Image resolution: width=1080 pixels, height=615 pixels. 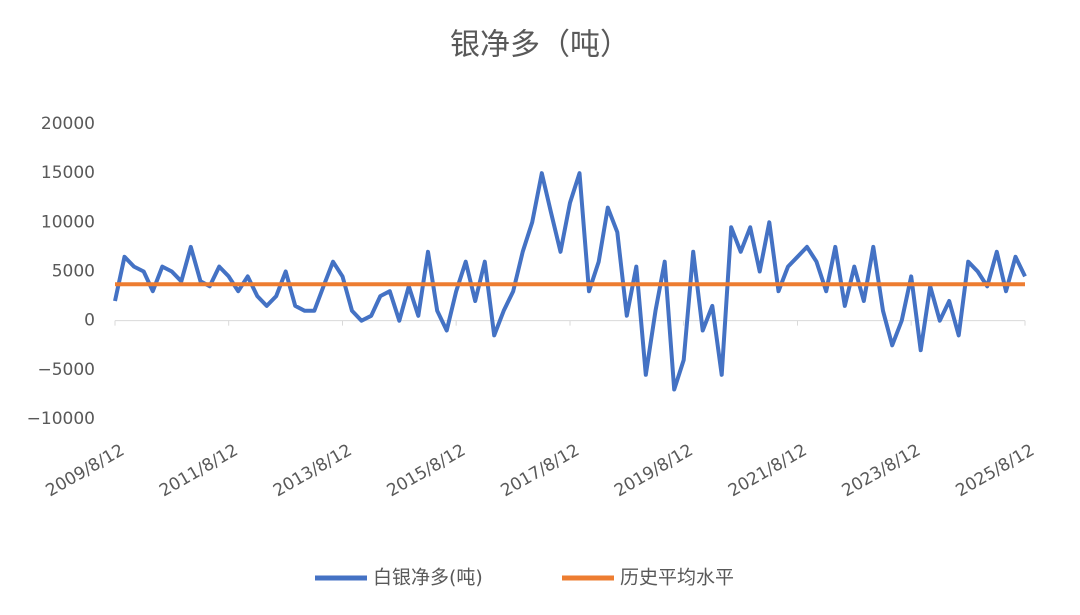 What do you see at coordinates (66, 370) in the screenshot?
I see `y-tick-label: −5000` at bounding box center [66, 370].